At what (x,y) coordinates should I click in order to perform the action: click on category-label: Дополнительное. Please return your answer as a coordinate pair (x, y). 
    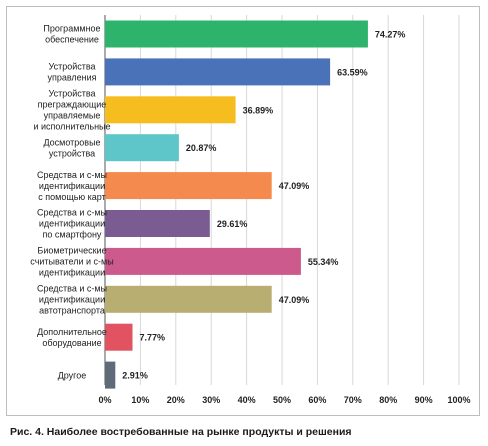
    Looking at the image, I should click on (72, 332).